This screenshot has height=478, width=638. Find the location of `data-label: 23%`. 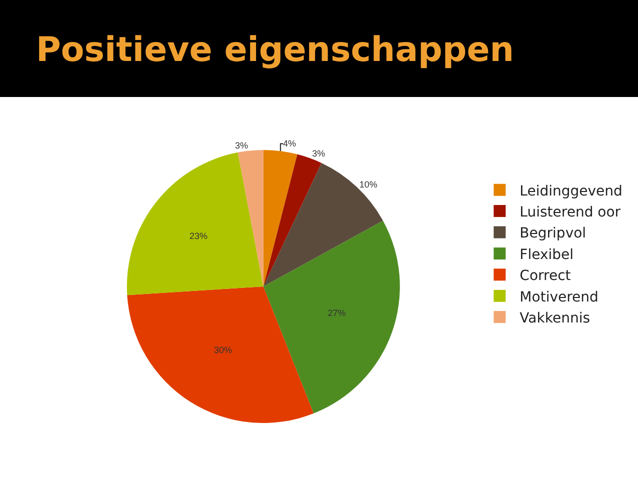

data-label: 23% is located at coordinates (198, 236).